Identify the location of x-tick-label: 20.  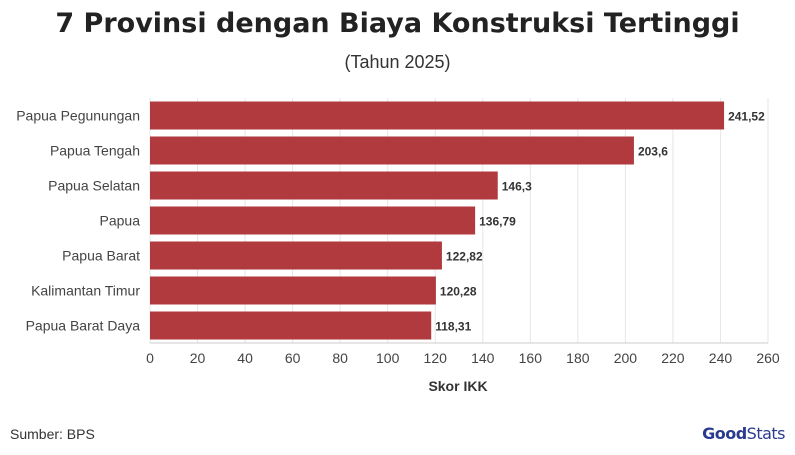
(198, 358).